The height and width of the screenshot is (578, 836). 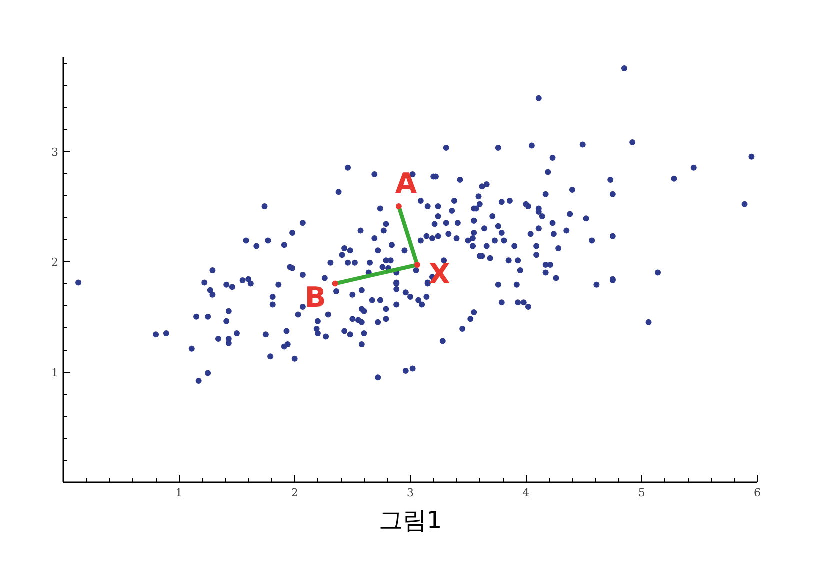 I want to click on x-tick-label: 6, so click(x=757, y=493).